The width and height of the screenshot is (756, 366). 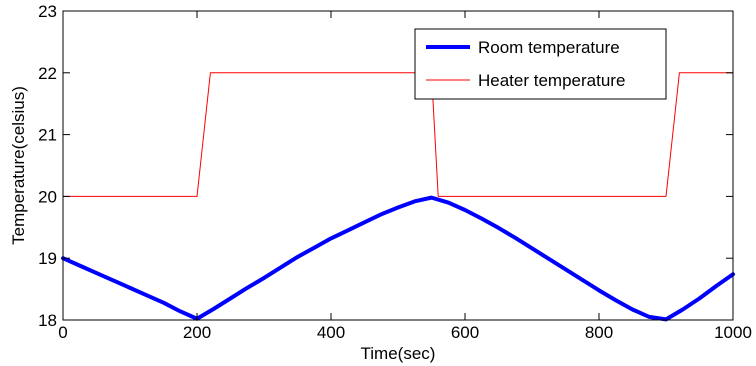 What do you see at coordinates (47, 258) in the screenshot?
I see `y-tick-label: 19` at bounding box center [47, 258].